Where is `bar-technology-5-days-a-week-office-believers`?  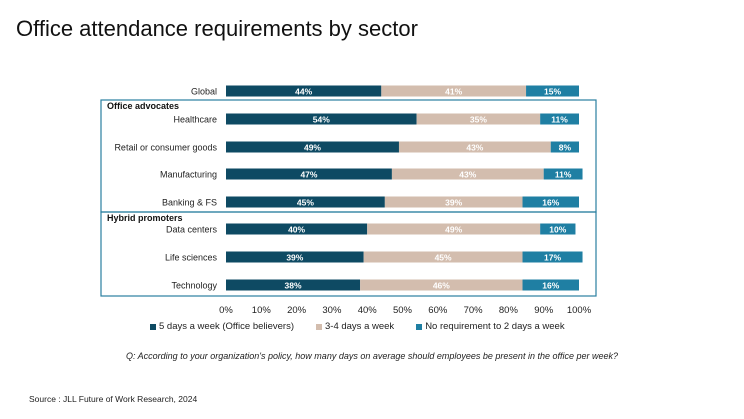 bar-technology-5-days-a-week-office-believers is located at coordinates (293, 285).